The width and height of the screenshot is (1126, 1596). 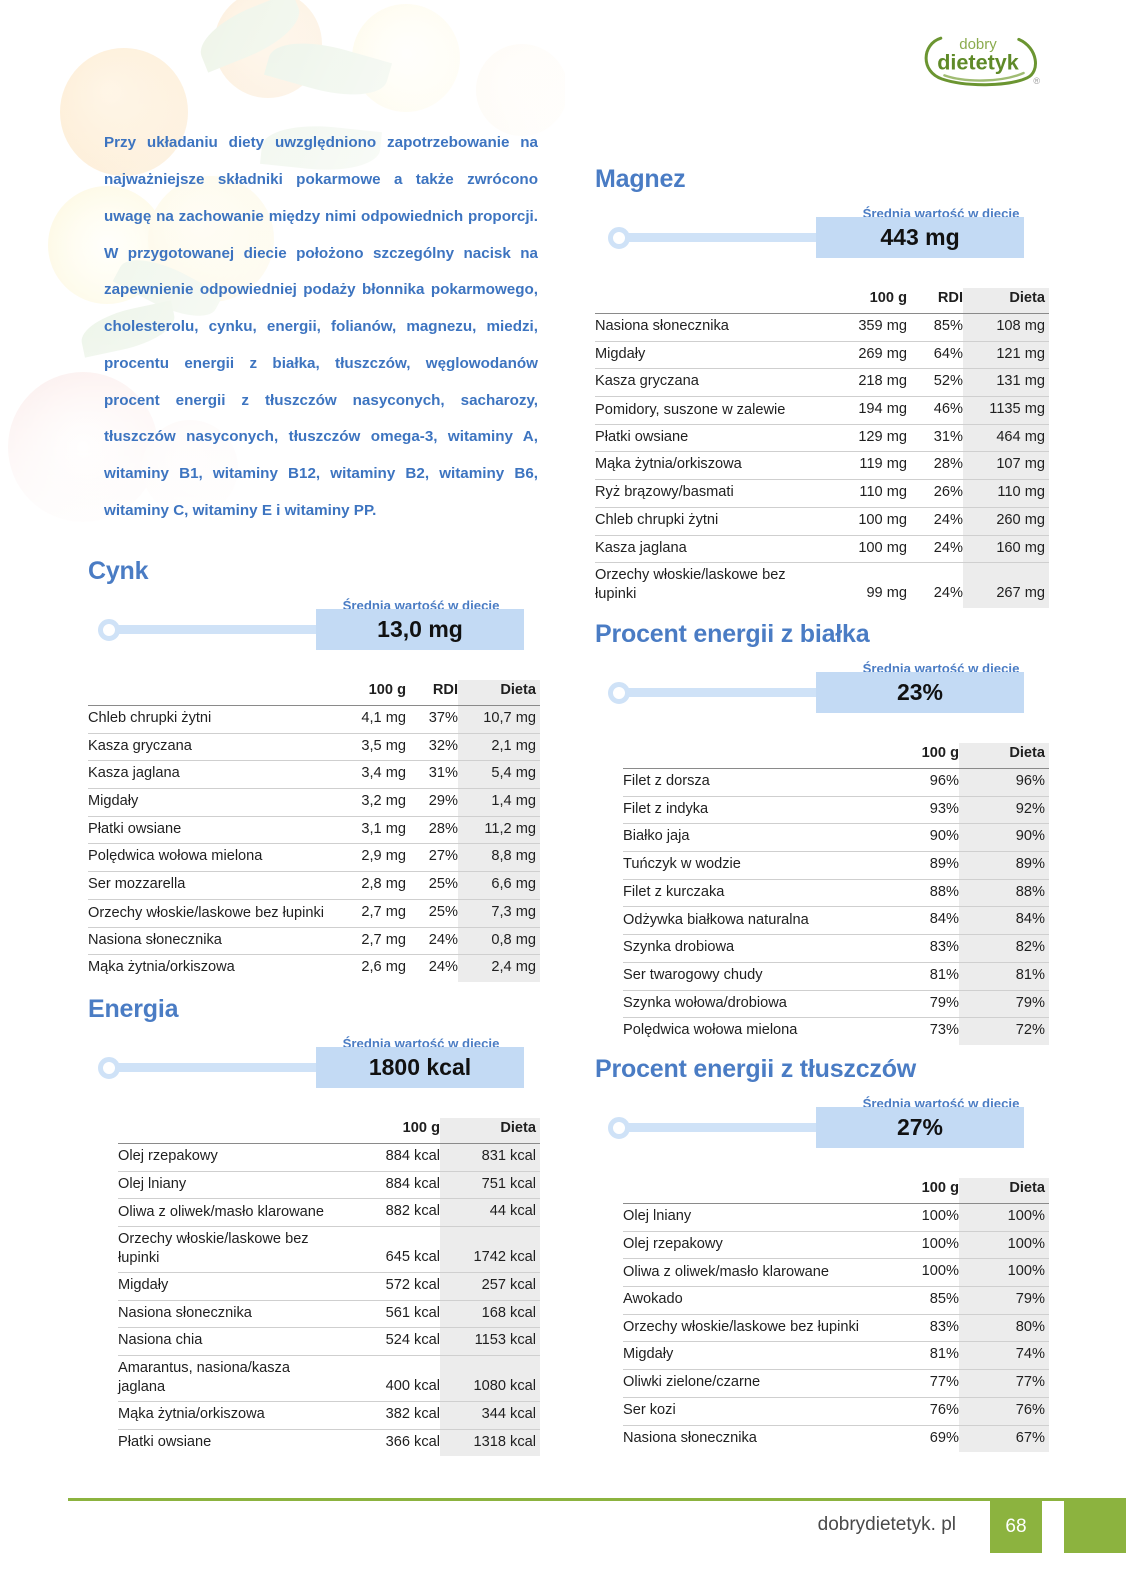 I want to click on average-slider-energia: Średnia wartość w diecie 1800 kcal, so click(x=281, y=1072).